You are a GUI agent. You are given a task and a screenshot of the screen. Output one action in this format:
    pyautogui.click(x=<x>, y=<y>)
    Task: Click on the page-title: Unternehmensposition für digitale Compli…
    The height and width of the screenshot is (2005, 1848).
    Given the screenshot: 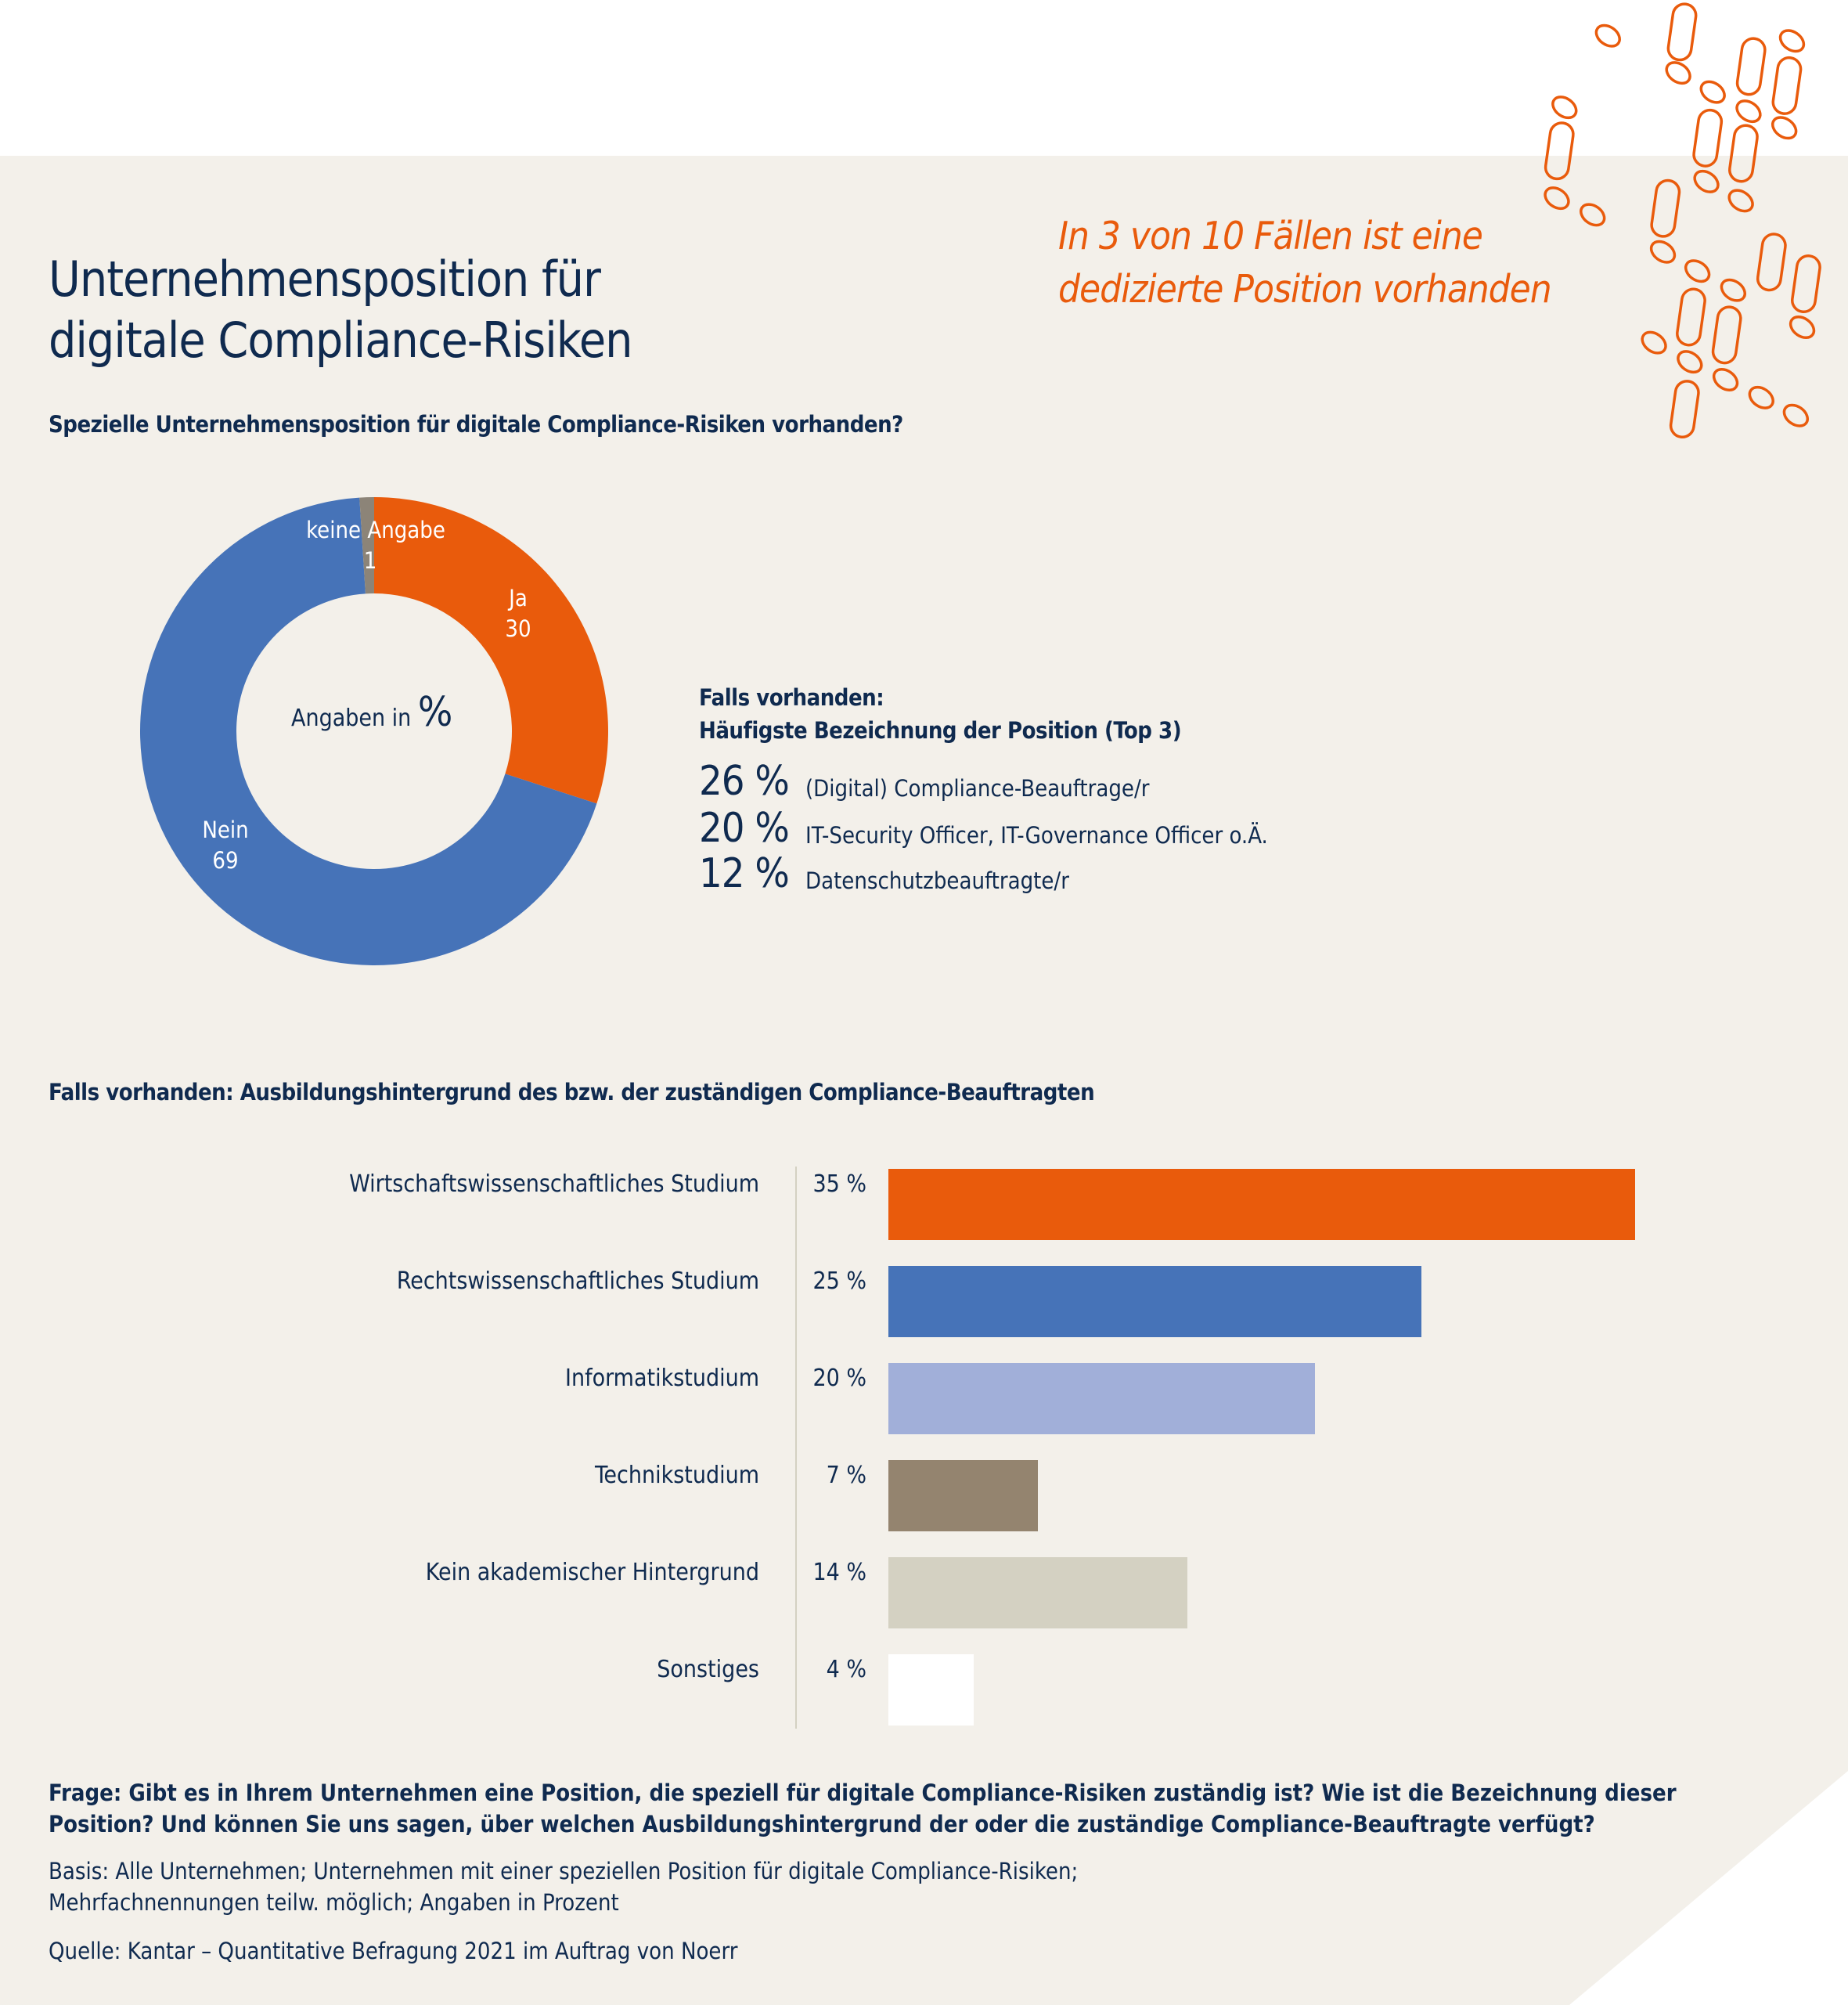 What is the action you would take?
    pyautogui.click(x=341, y=310)
    